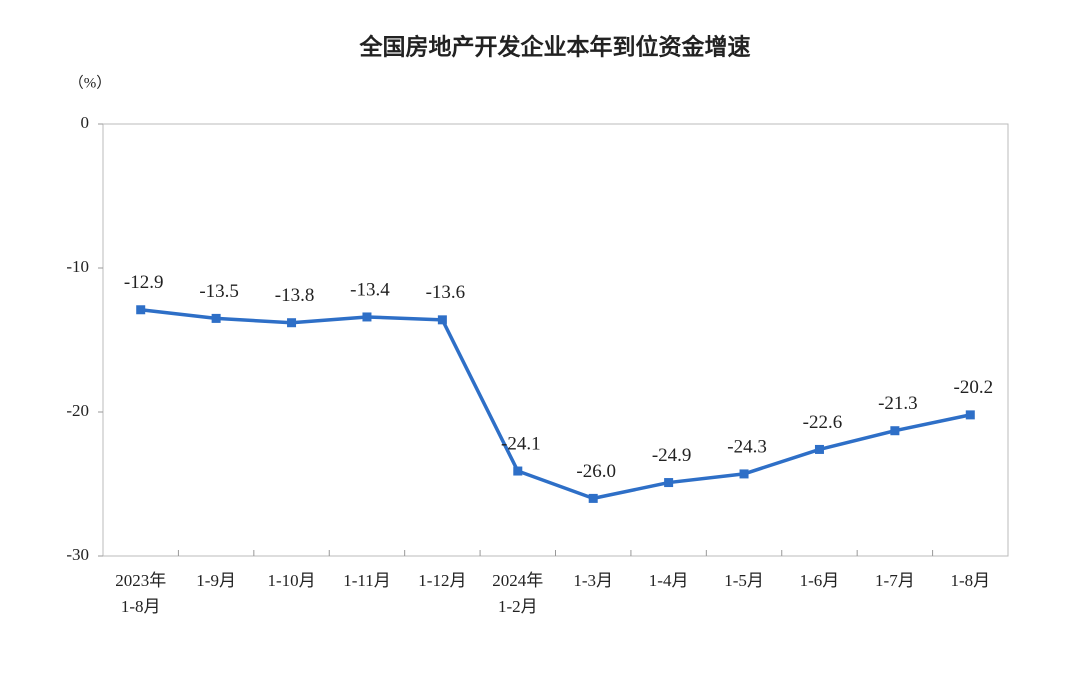 The height and width of the screenshot is (697, 1080). I want to click on y-tick-label: 0, so click(85, 122).